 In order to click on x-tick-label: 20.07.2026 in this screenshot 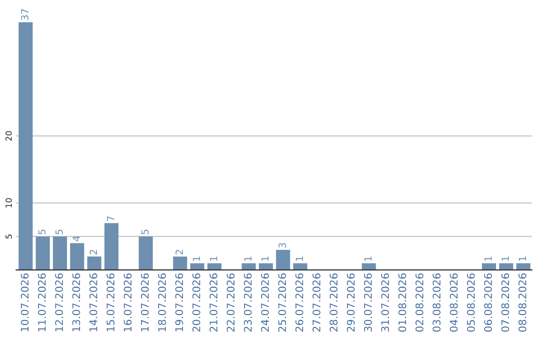, I will do `click(196, 302)`.